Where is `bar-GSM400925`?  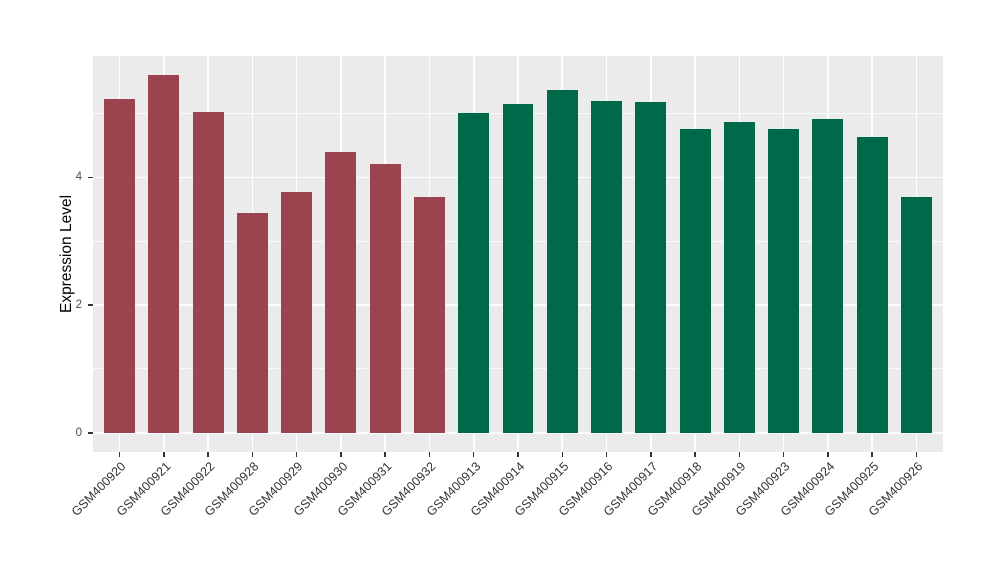 bar-GSM400925 is located at coordinates (872, 285).